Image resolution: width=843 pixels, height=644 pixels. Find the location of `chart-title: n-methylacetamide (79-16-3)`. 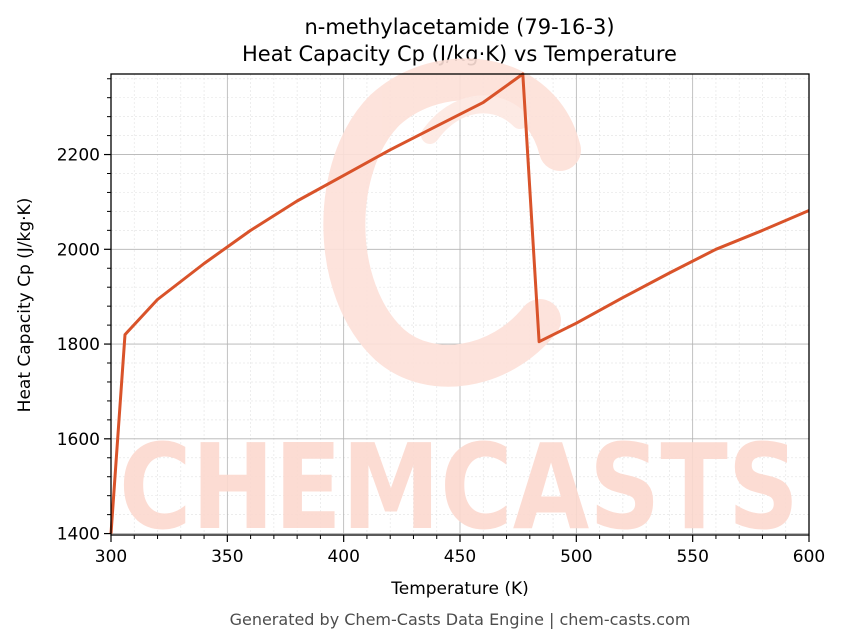

chart-title: n-methylacetamide (79-16-3) is located at coordinates (459, 27).